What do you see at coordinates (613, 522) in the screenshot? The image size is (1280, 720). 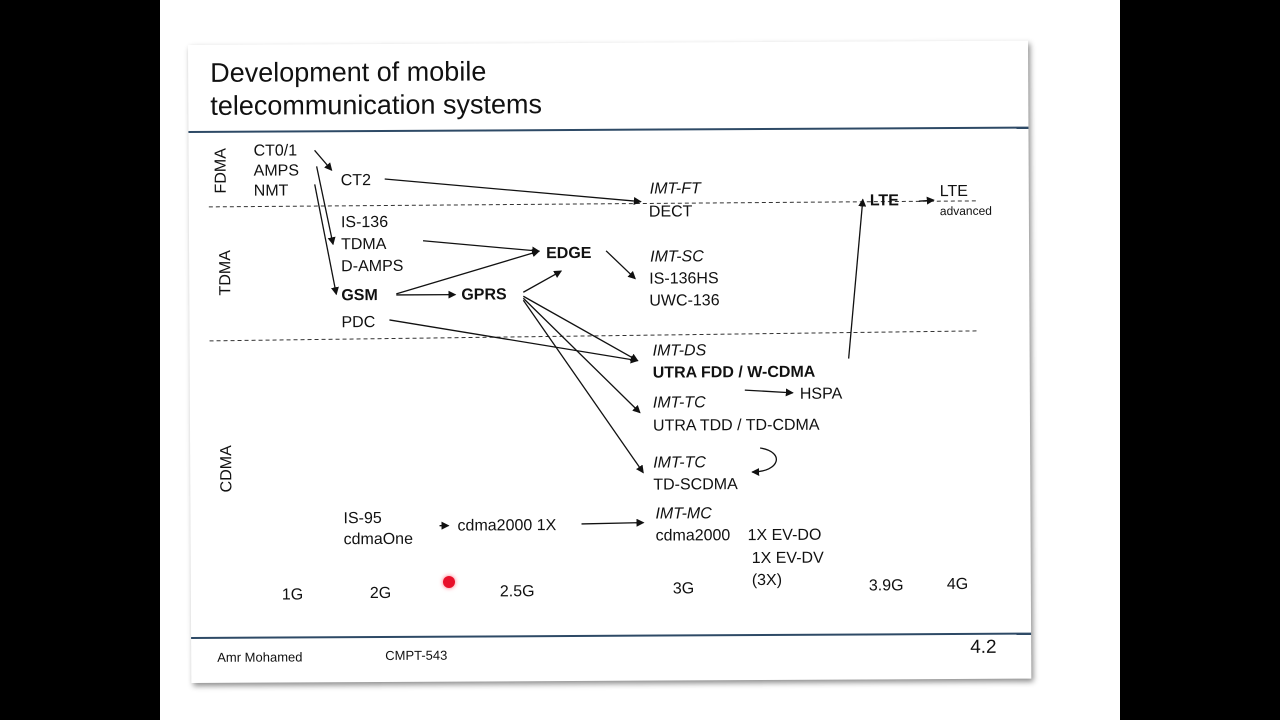 I see `arrow-cdma2000-imtmc` at bounding box center [613, 522].